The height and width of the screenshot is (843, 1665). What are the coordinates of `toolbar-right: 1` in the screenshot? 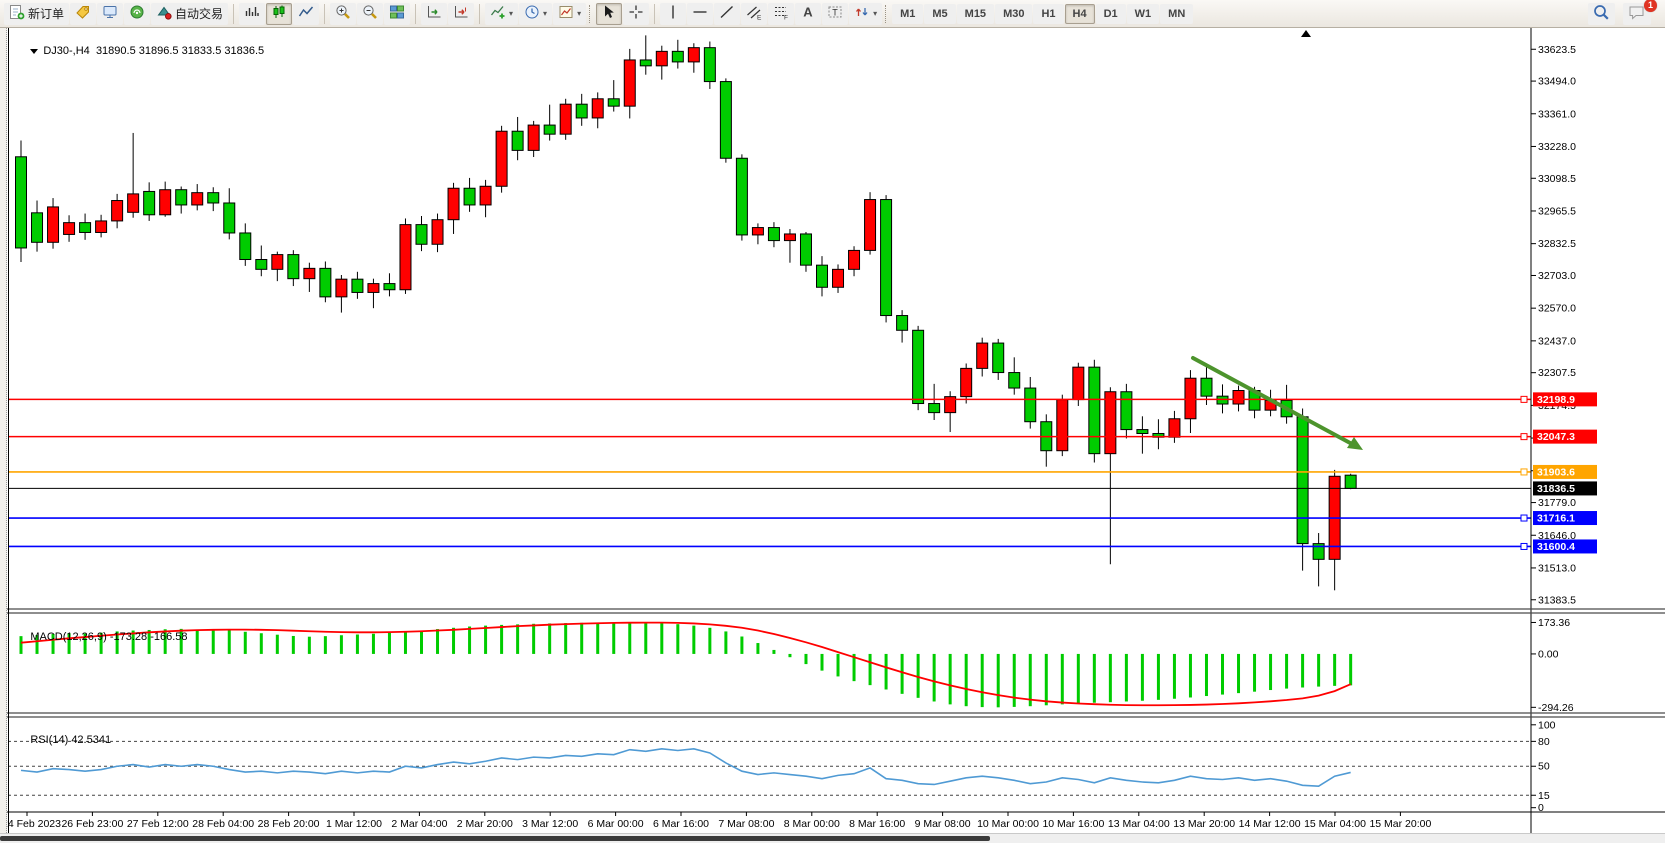 It's located at (1624, 12).